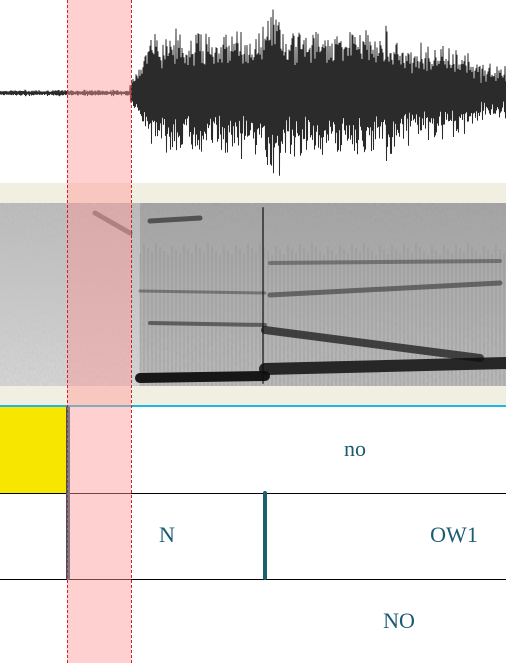  I want to click on selection-end-edge, so click(131, 331).